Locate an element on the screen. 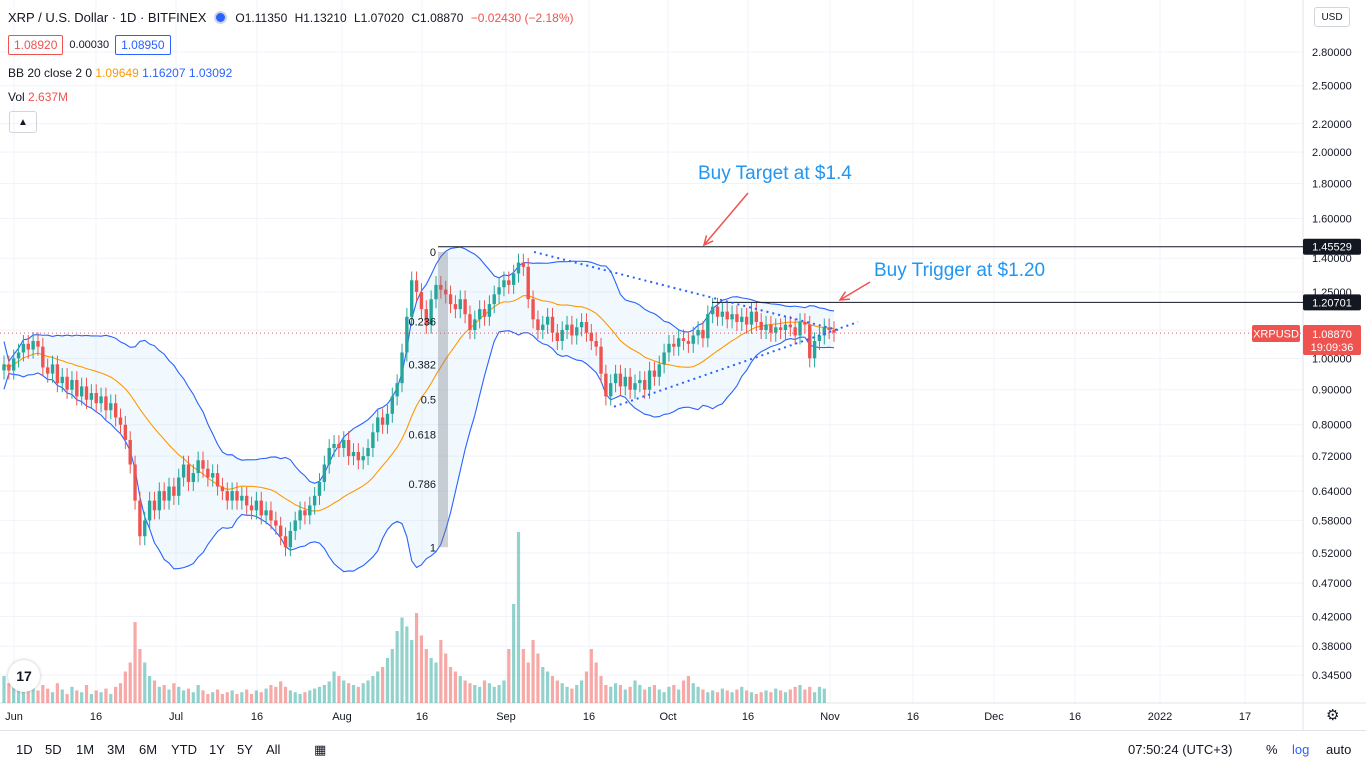 Image resolution: width=1366 pixels, height=769 pixels. timeframe-1m-button: 1M is located at coordinates (85, 749).